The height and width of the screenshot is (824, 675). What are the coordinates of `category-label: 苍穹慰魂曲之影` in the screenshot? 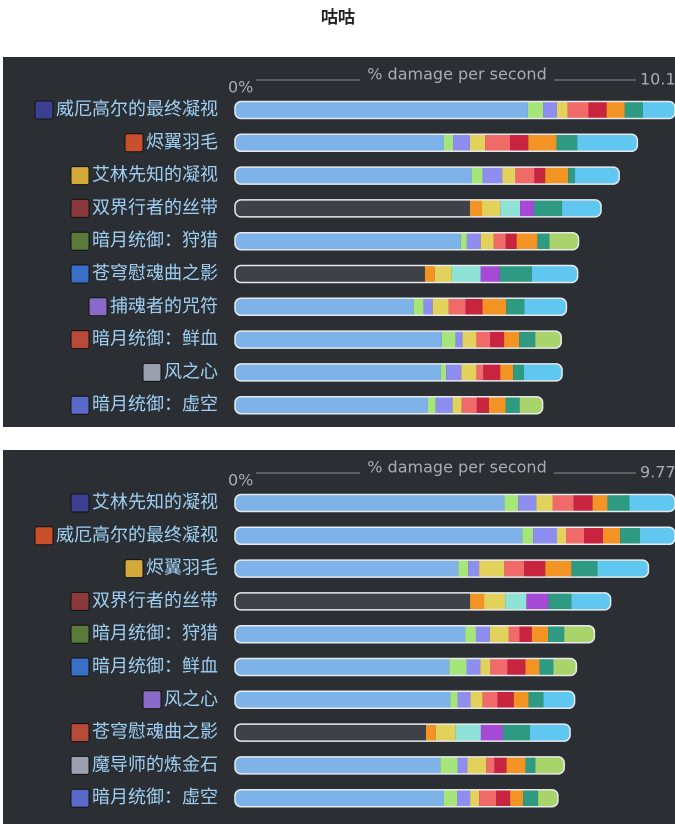 It's located at (155, 732).